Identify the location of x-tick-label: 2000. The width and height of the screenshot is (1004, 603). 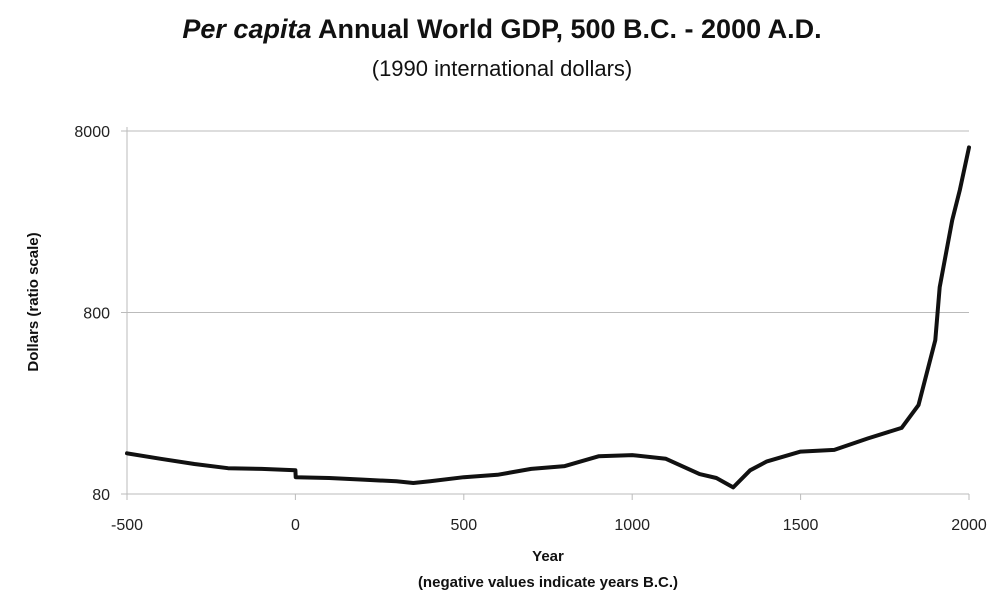
(969, 525).